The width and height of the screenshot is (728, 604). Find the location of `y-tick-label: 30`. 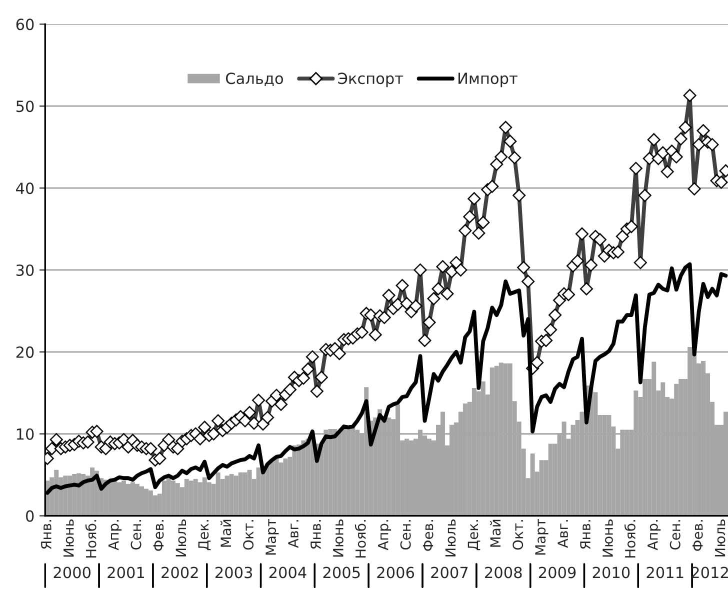

y-tick-label: 30 is located at coordinates (25, 270).